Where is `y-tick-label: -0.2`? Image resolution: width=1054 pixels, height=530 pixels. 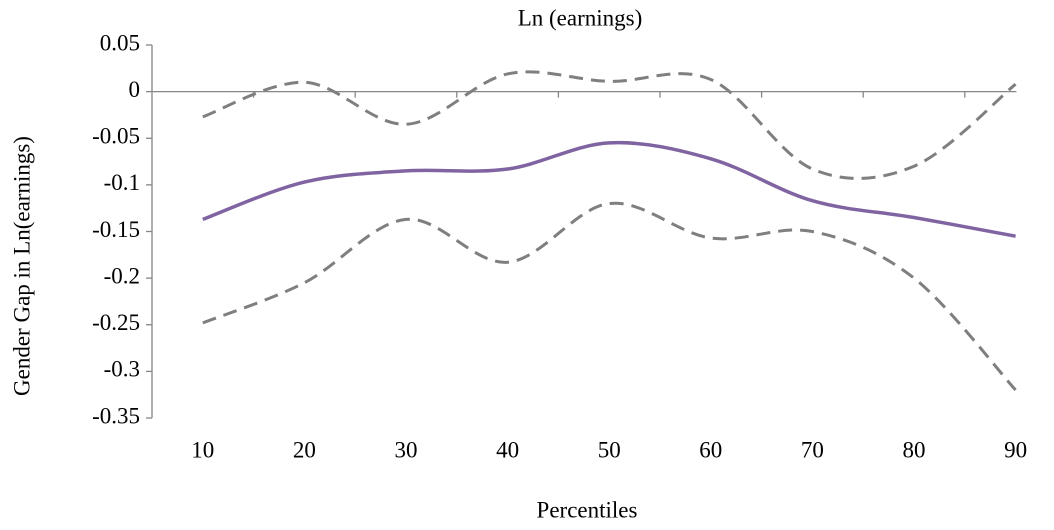 y-tick-label: -0.2 is located at coordinates (122, 275).